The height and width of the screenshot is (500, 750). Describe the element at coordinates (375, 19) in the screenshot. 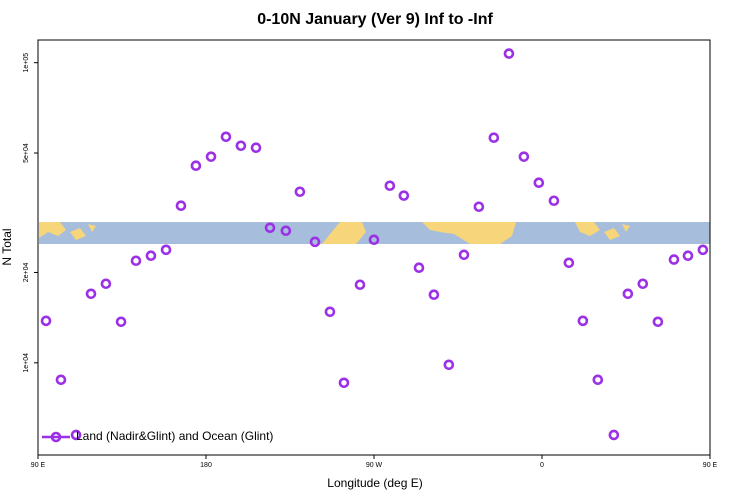

I see `chart-title: 0-10N January (Ver 9) Inf to -Inf` at that location.